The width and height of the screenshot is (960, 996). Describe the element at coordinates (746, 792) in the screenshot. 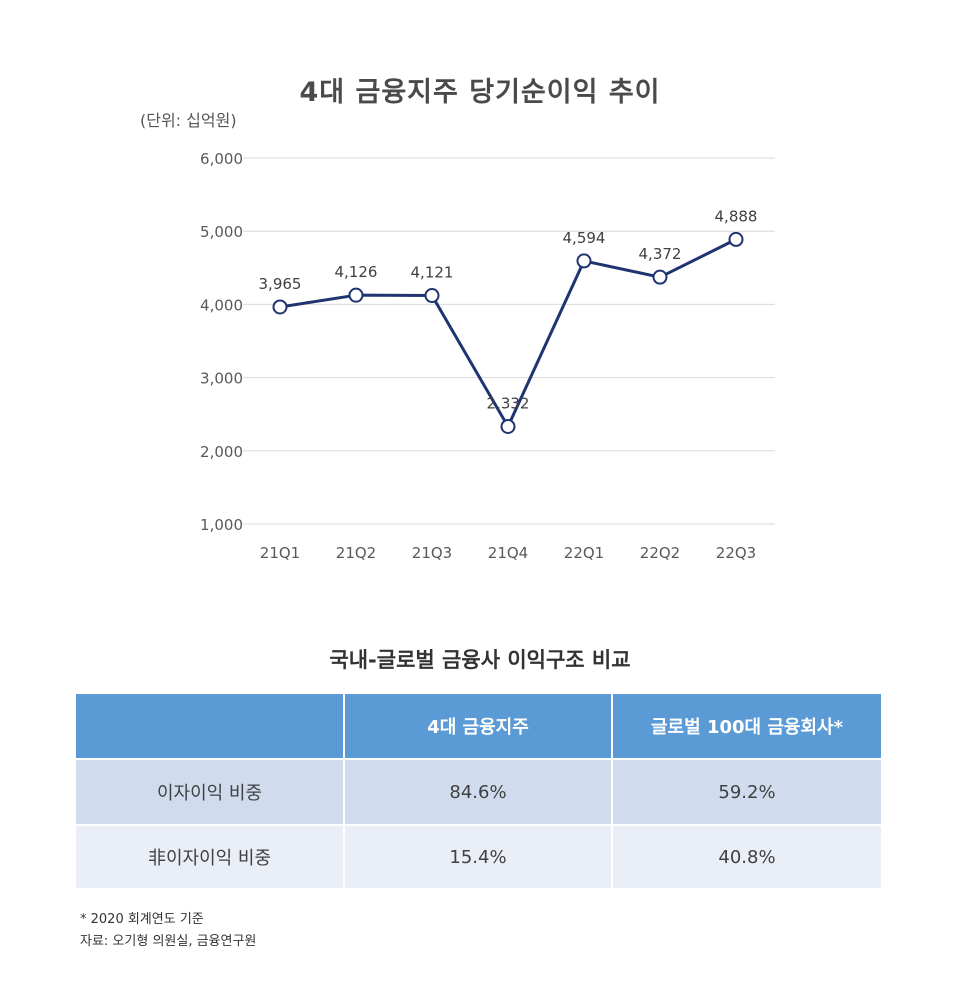

I see `cell-value: 59.2%` at that location.